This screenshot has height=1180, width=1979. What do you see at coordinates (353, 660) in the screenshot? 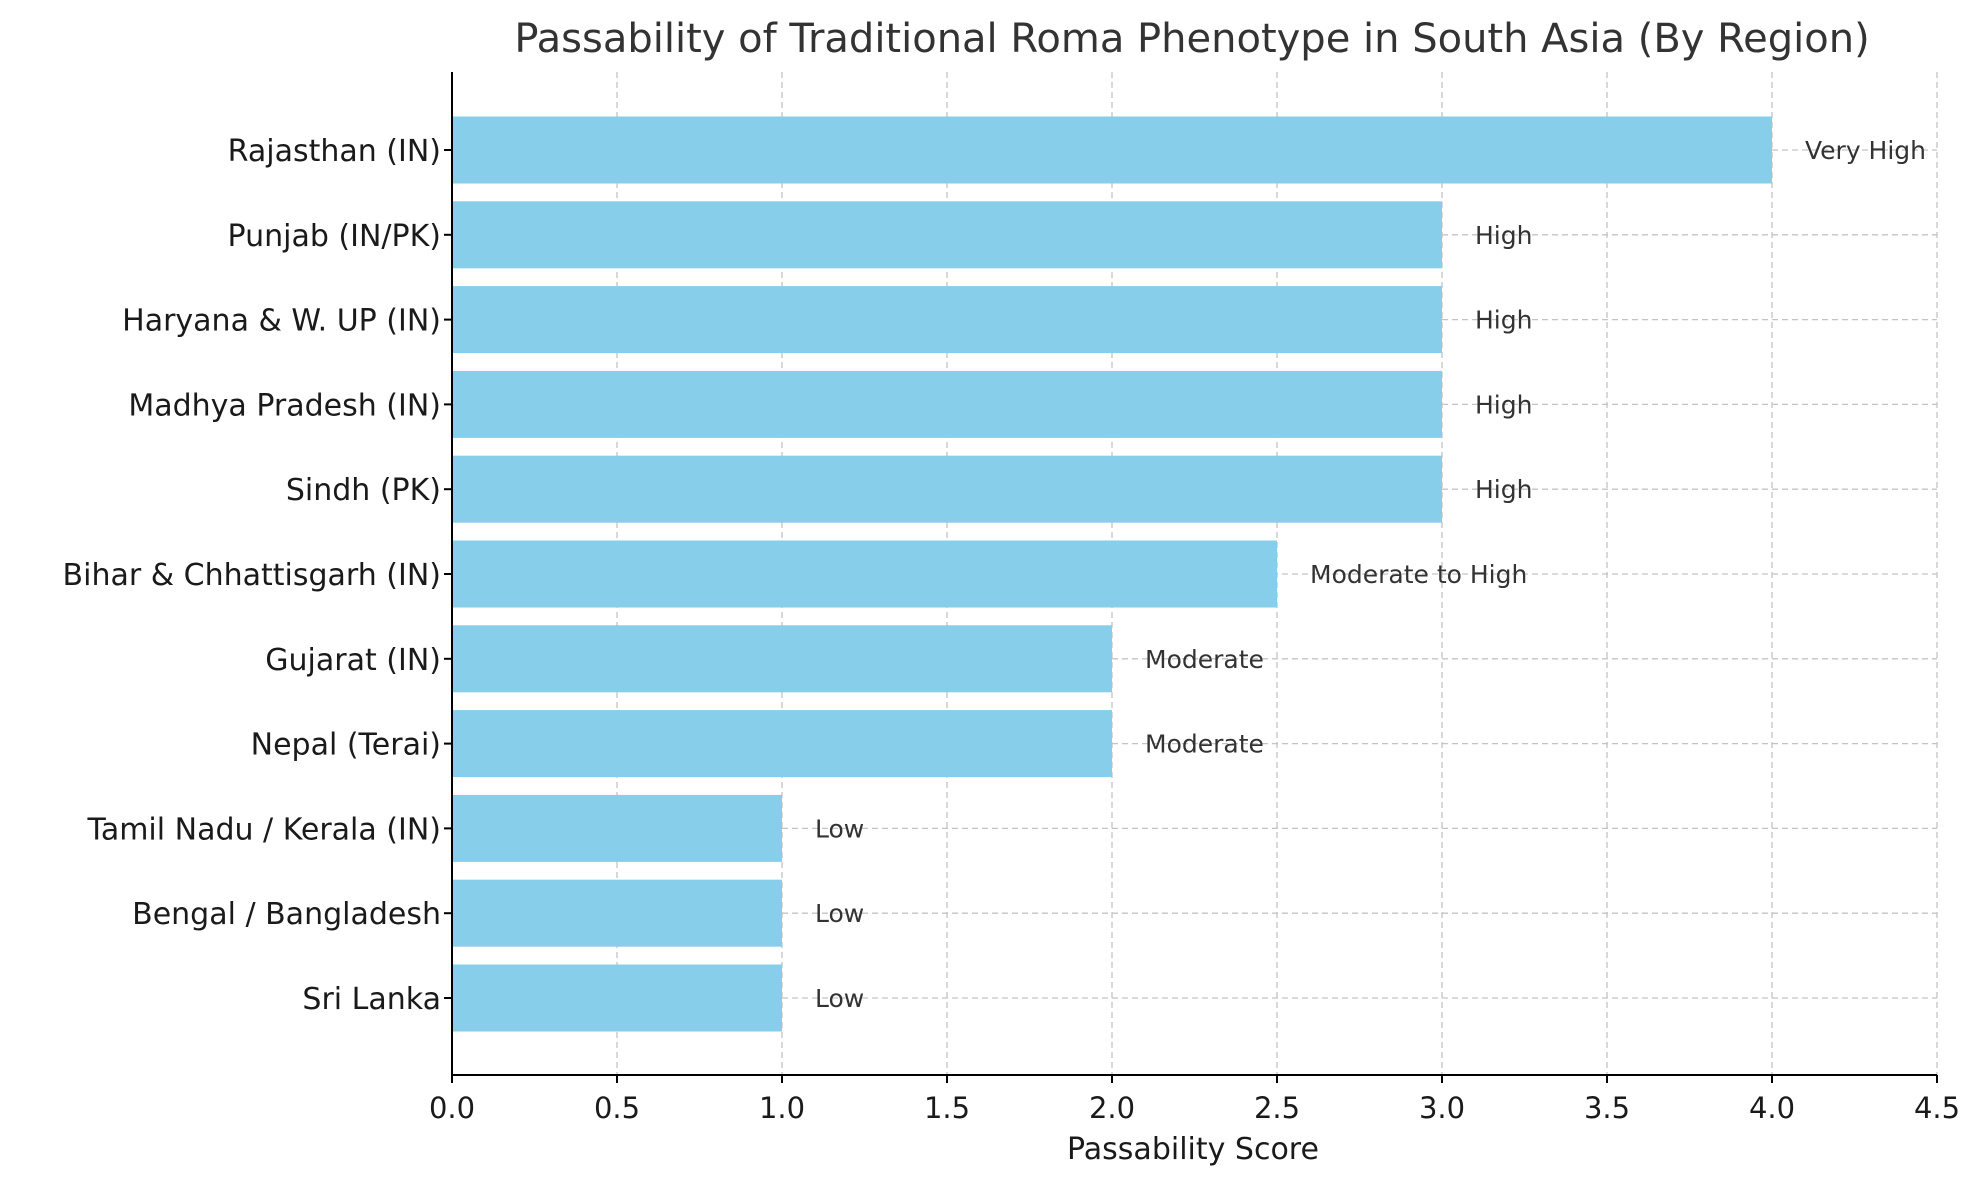
I see `category-label: Gujarat (IN)` at bounding box center [353, 660].